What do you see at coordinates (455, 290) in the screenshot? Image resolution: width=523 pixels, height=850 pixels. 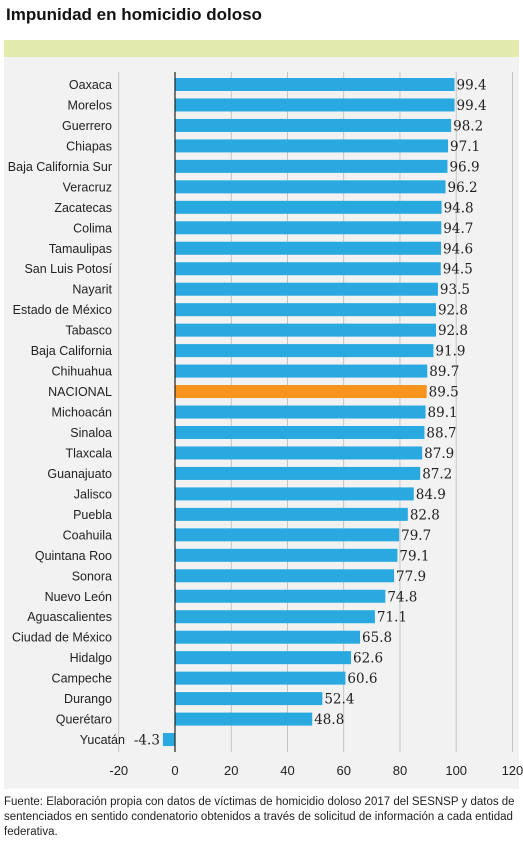 I see `value-label: 93.5` at bounding box center [455, 290].